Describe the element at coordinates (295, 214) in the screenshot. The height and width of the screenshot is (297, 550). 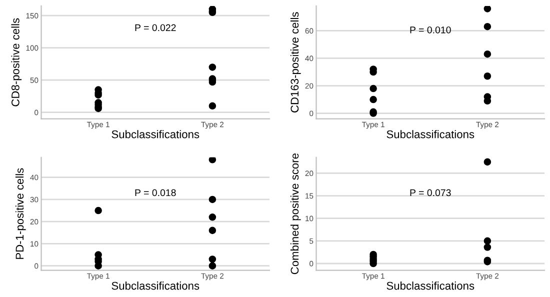
I see `y-axis-title: Combined positive score` at that location.